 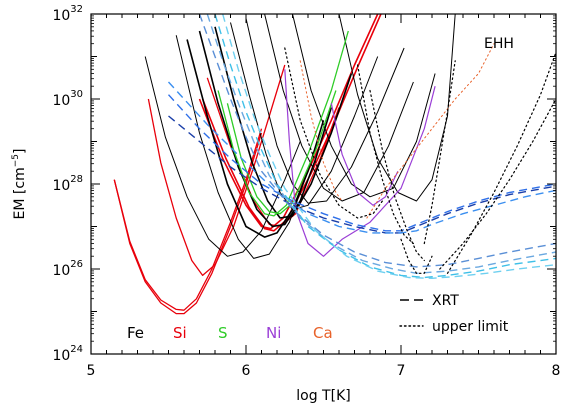 What do you see at coordinates (246, 371) in the screenshot?
I see `x-tick-label: 6` at bounding box center [246, 371].